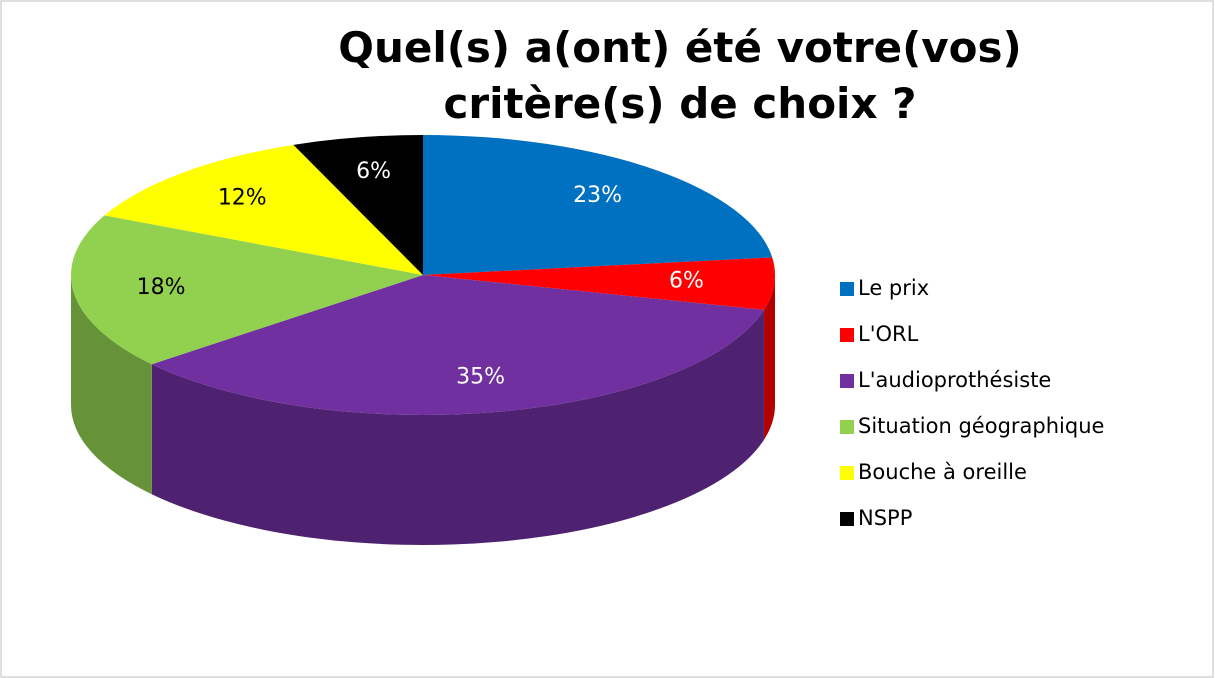 The width and height of the screenshot is (1215, 678). What do you see at coordinates (885, 518) in the screenshot?
I see `legend-label: NSPP` at bounding box center [885, 518].